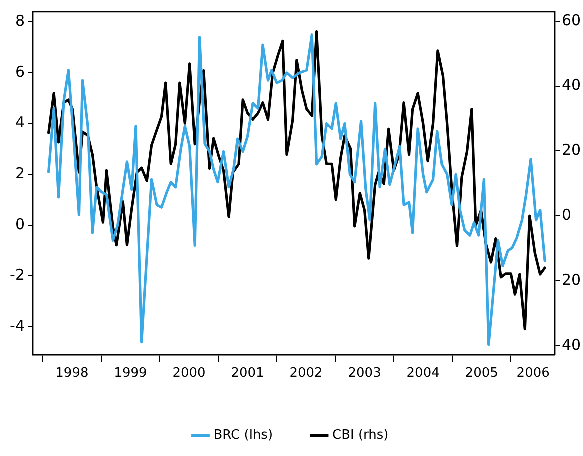  What do you see at coordinates (306, 374) in the screenshot?
I see `x-tick-label: 2002` at bounding box center [306, 374].